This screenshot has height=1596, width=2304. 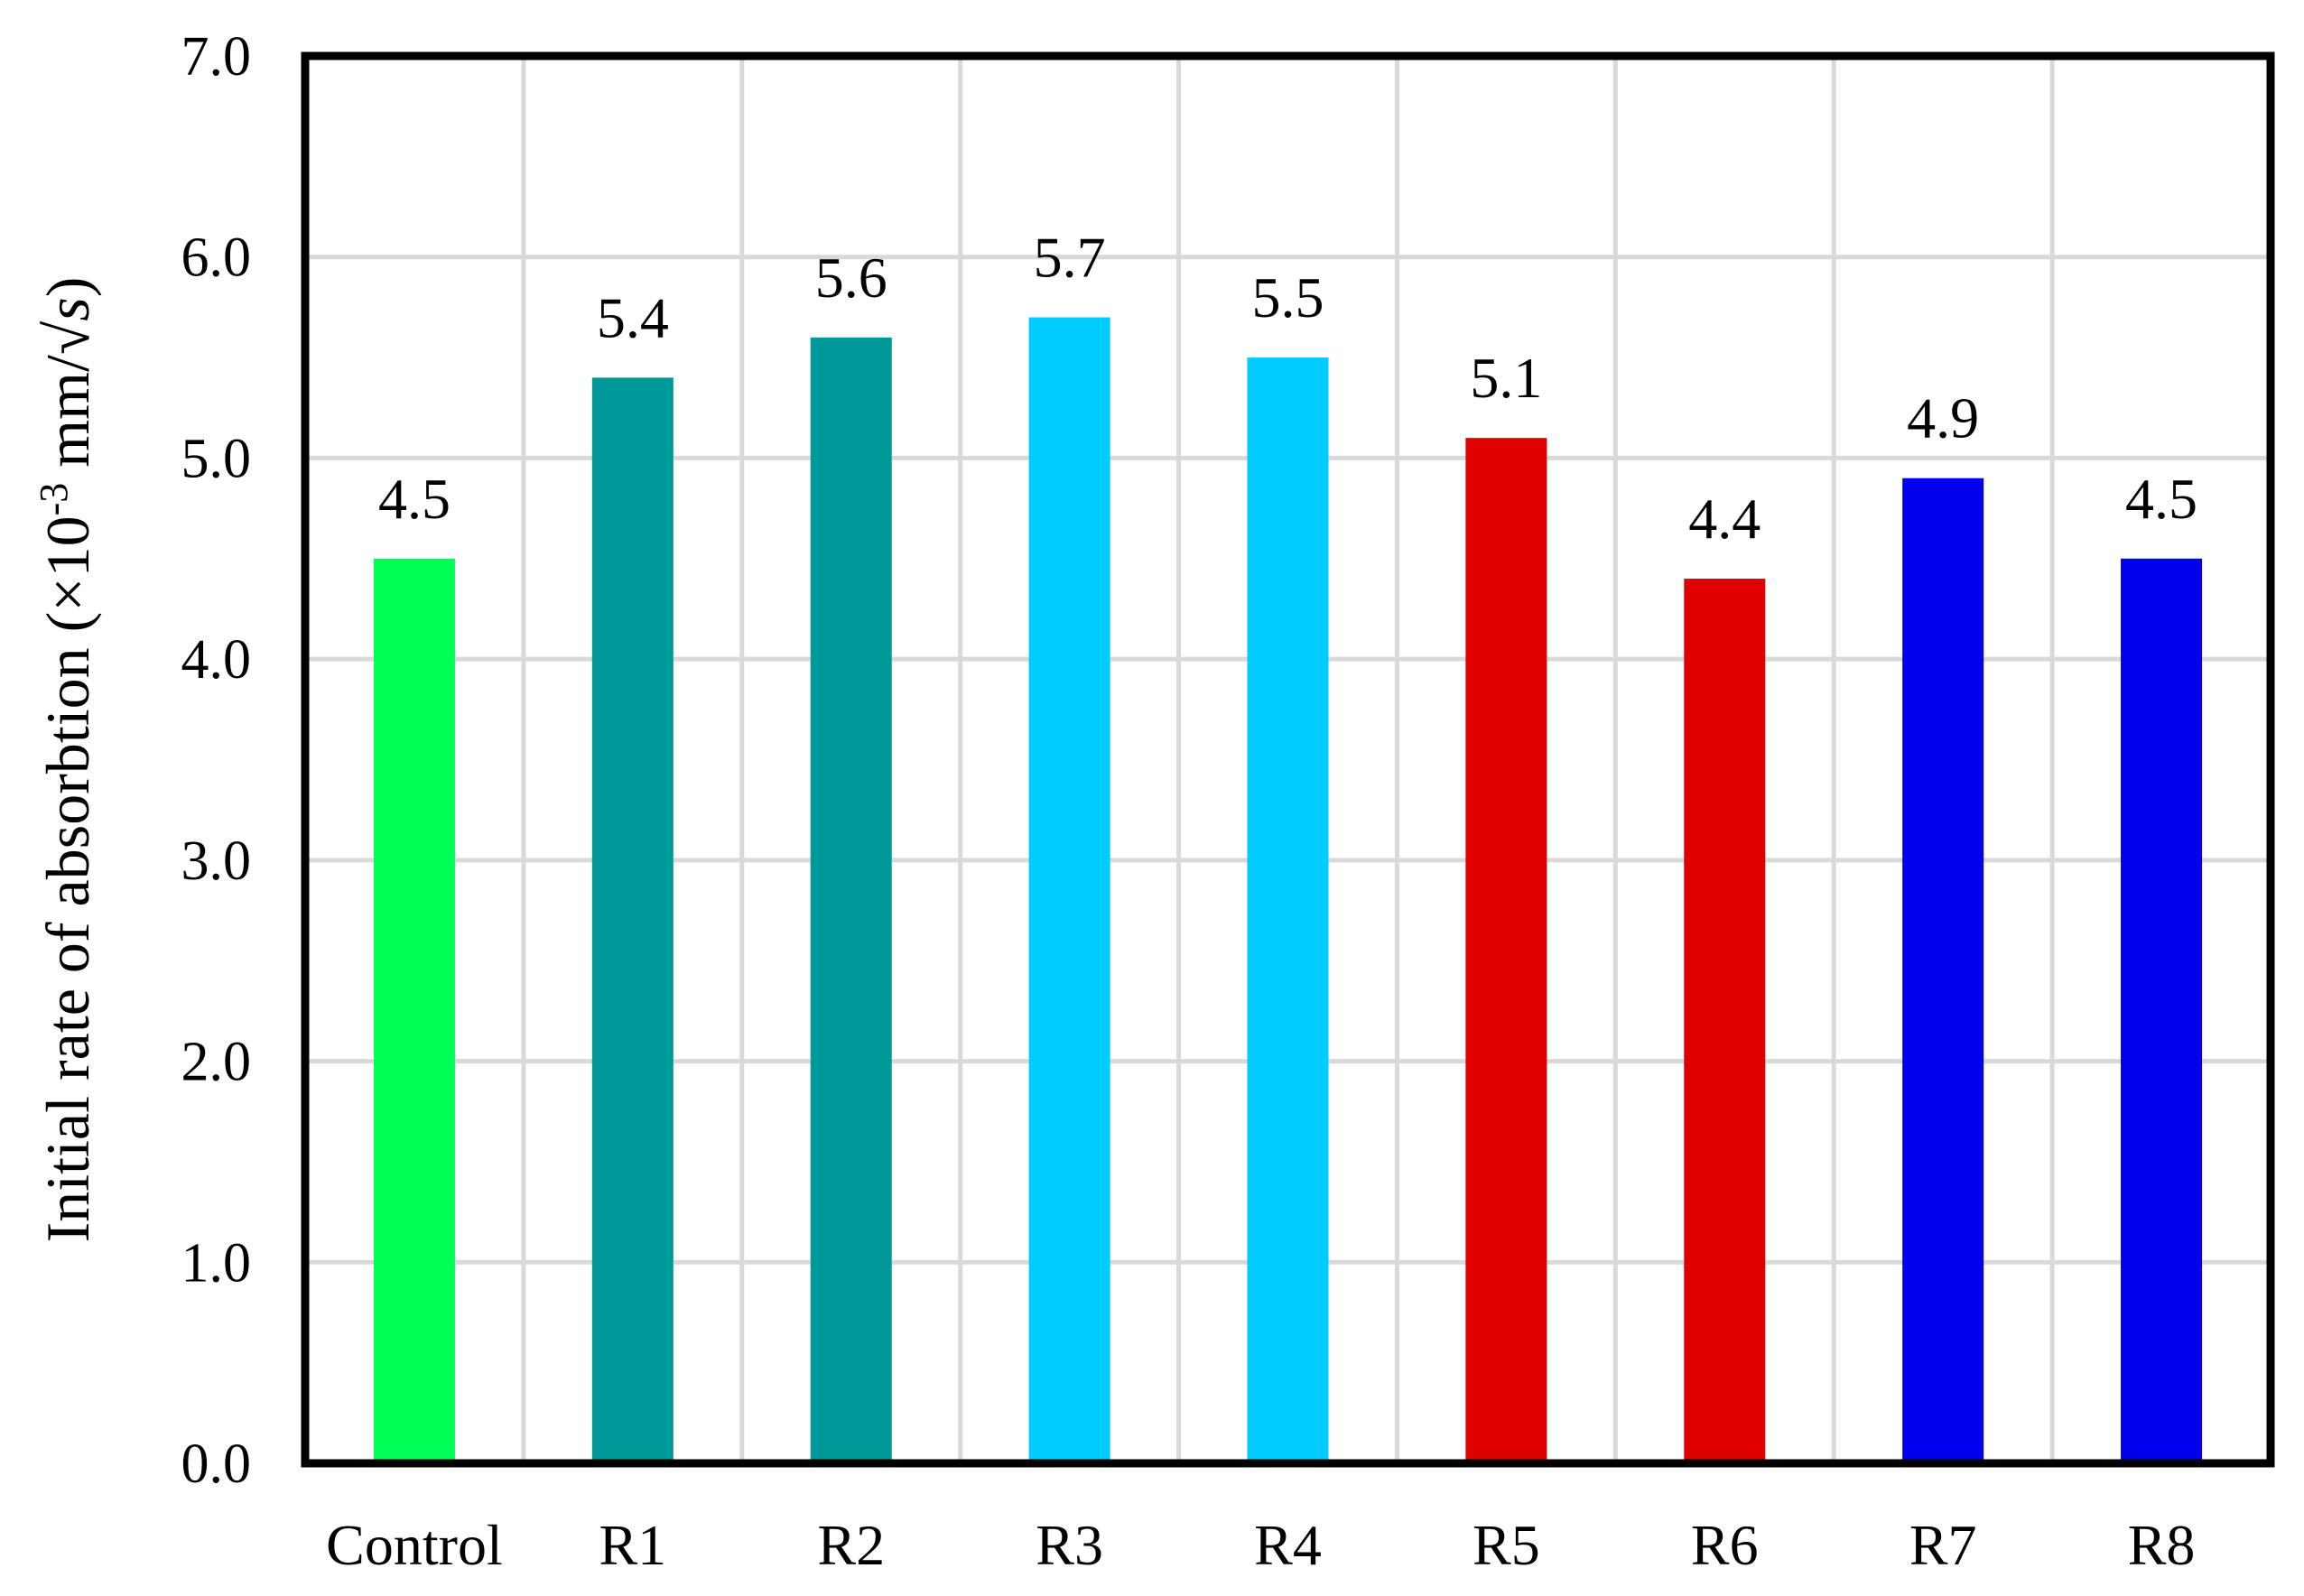 What do you see at coordinates (1725, 519) in the screenshot?
I see `data-label-r6: 4.4` at bounding box center [1725, 519].